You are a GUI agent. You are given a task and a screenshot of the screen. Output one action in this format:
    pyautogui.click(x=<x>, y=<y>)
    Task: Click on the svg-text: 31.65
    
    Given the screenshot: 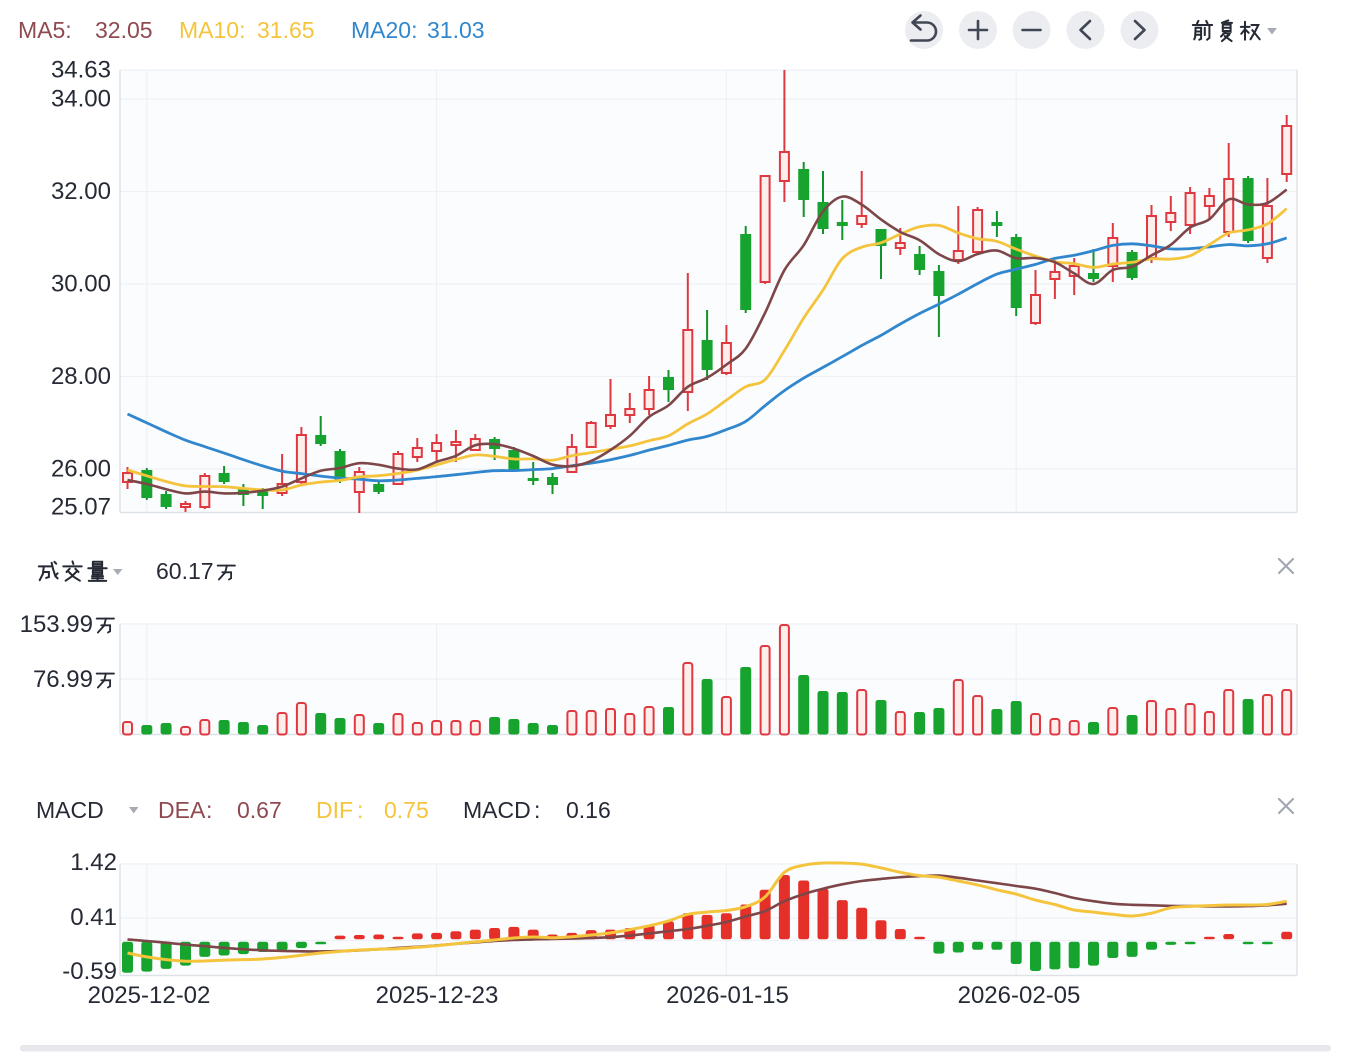 What is the action you would take?
    pyautogui.click(x=286, y=30)
    